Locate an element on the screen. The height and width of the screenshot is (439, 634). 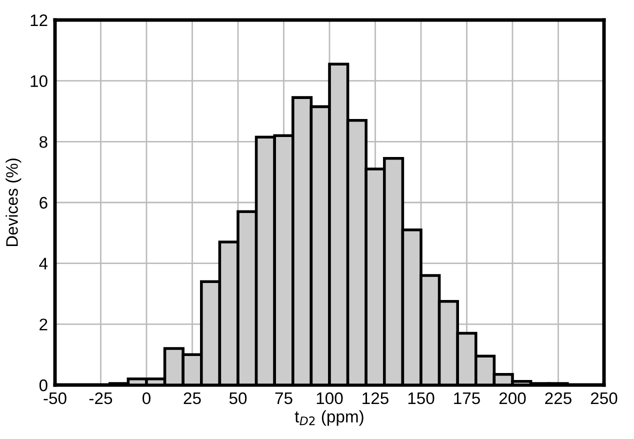
y-axis-title: Devices (%) is located at coordinates (14, 202).